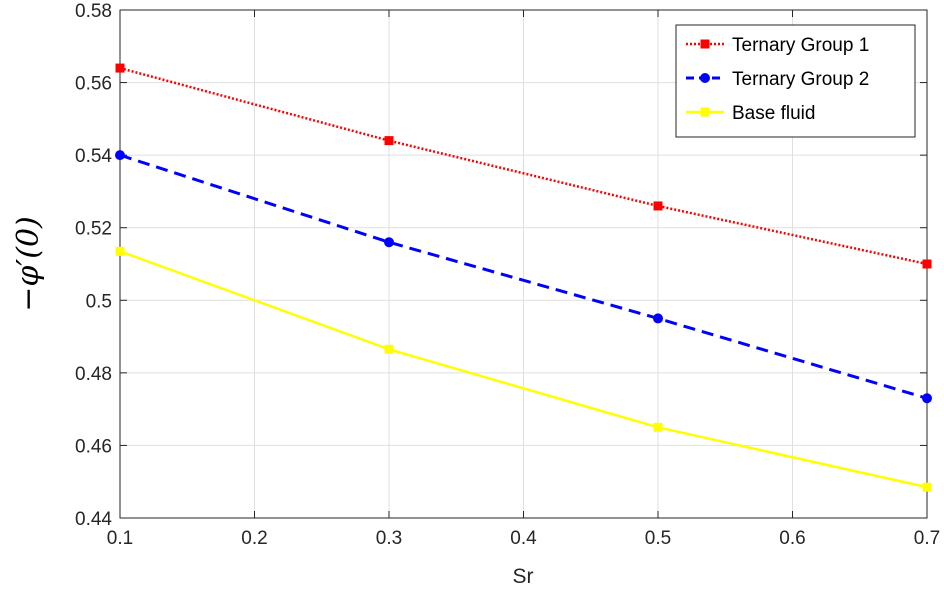  What do you see at coordinates (927, 538) in the screenshot?
I see `x-tick-label: 0.7` at bounding box center [927, 538].